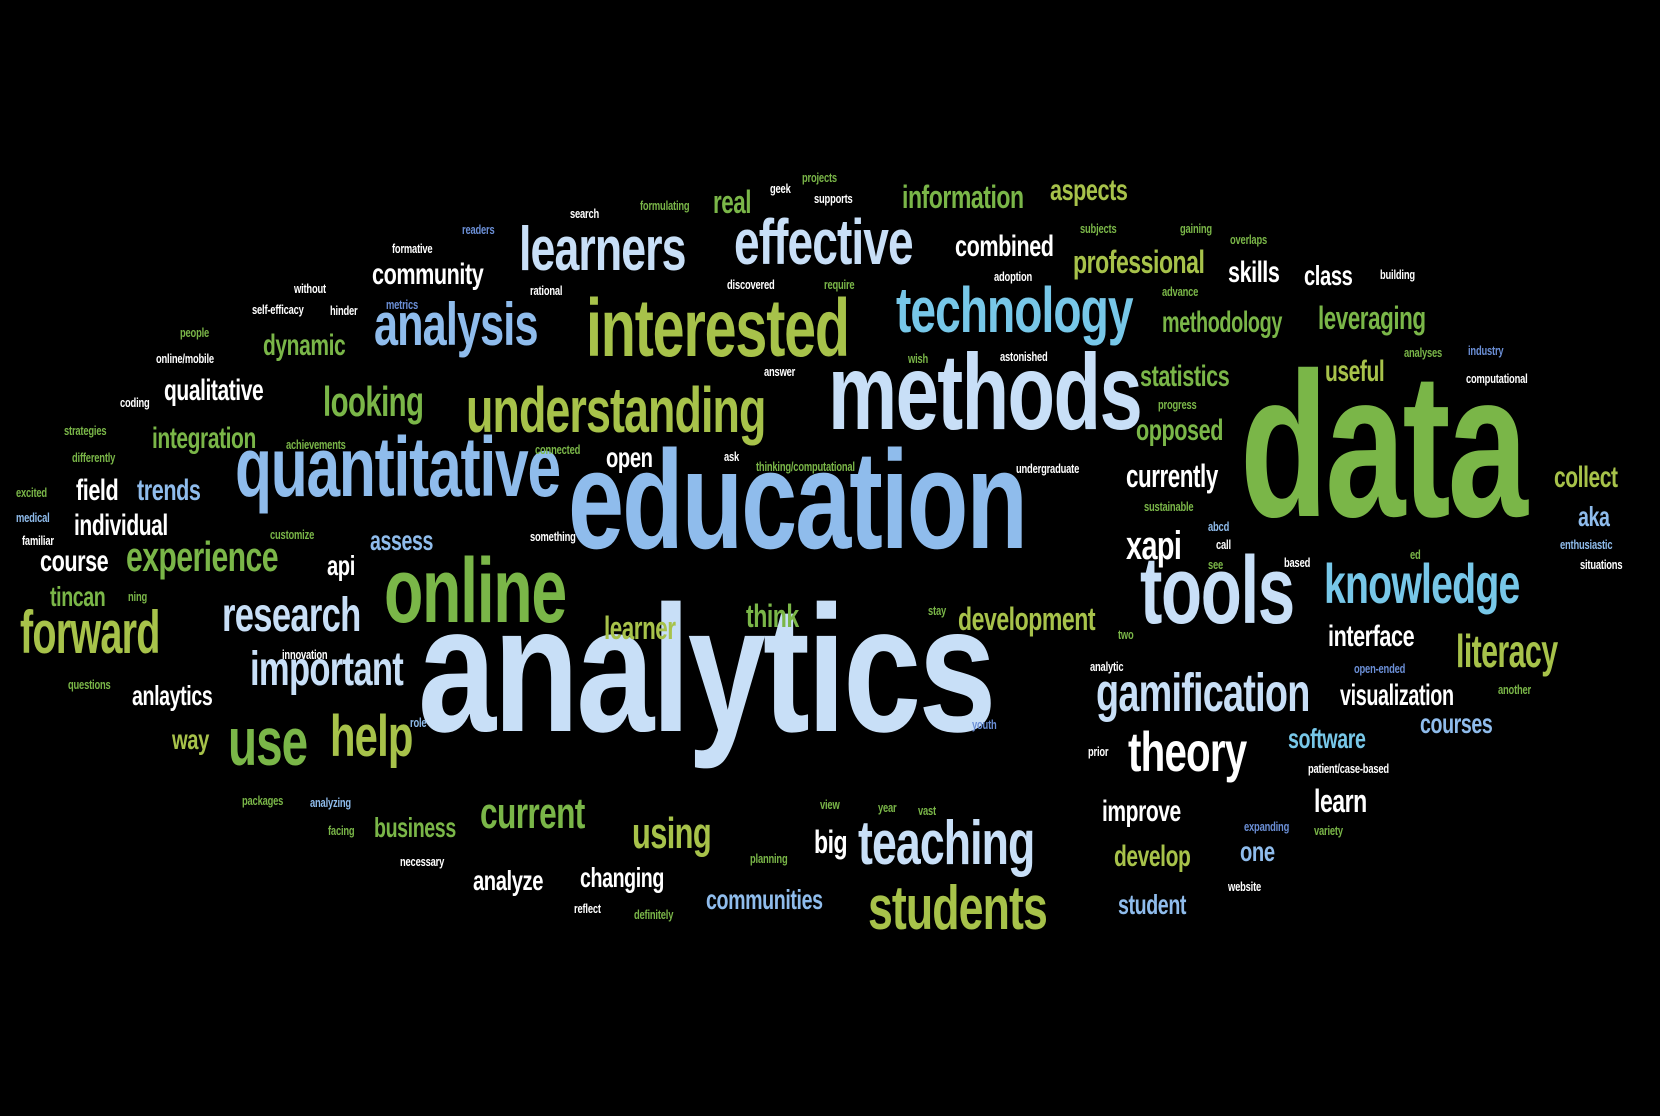 The image size is (1660, 1116). Describe the element at coordinates (585, 213) in the screenshot. I see `word-search: search` at that location.